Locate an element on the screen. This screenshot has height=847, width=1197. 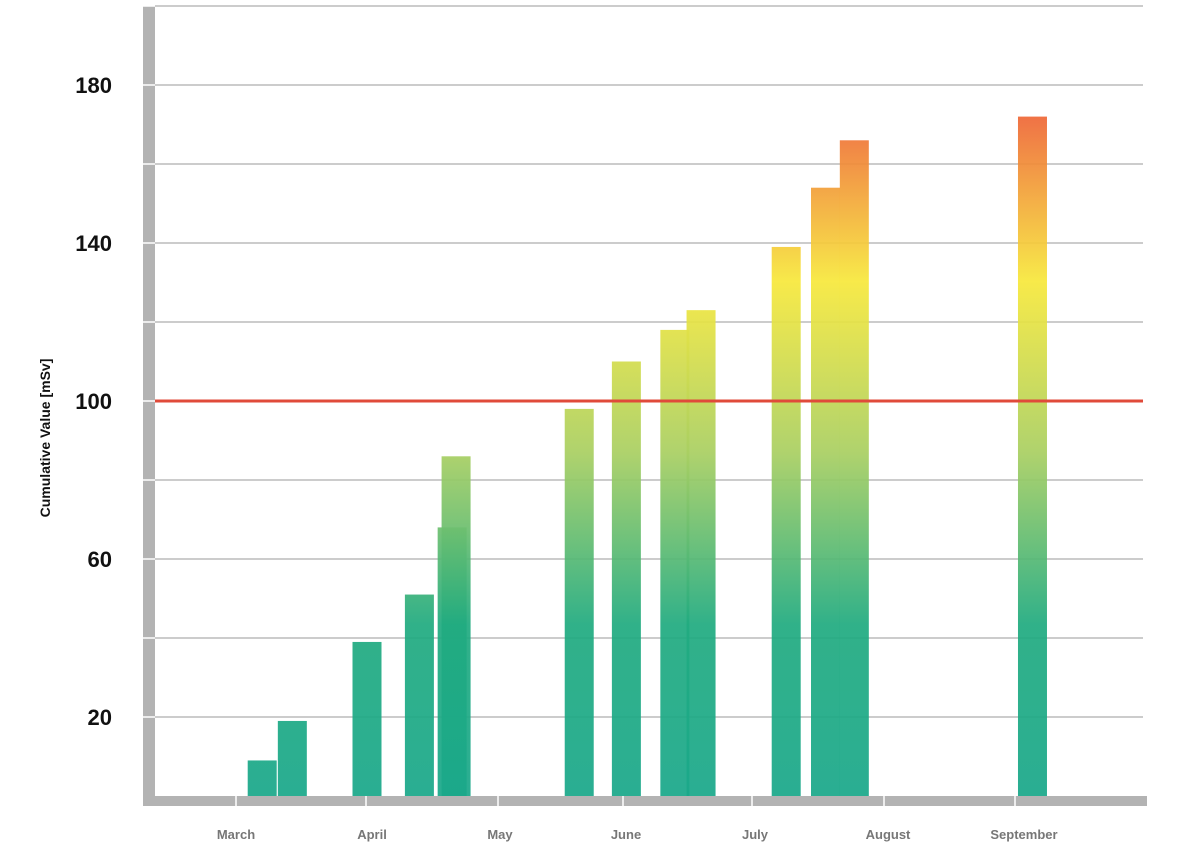
y-tick-label: 20 is located at coordinates (100, 717).